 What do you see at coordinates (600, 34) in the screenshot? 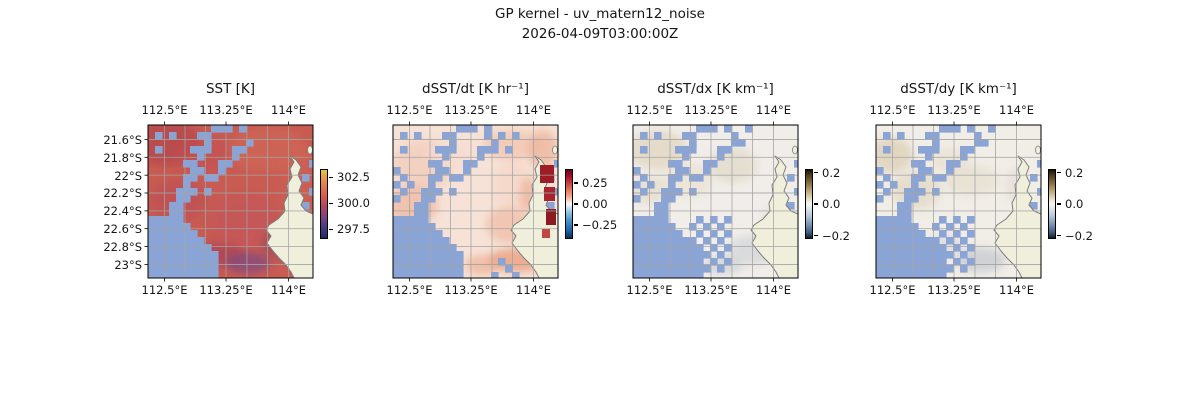
I see `figure-timestamp: 2026-04-09T03:00:00Z` at bounding box center [600, 34].